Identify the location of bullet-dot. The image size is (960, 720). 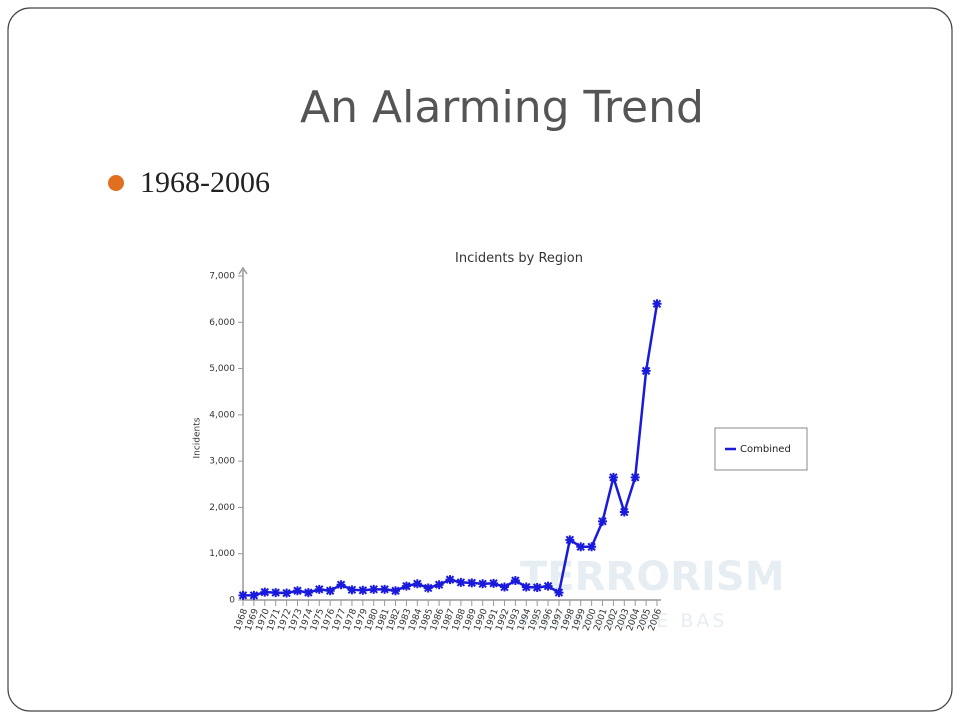
(116, 183).